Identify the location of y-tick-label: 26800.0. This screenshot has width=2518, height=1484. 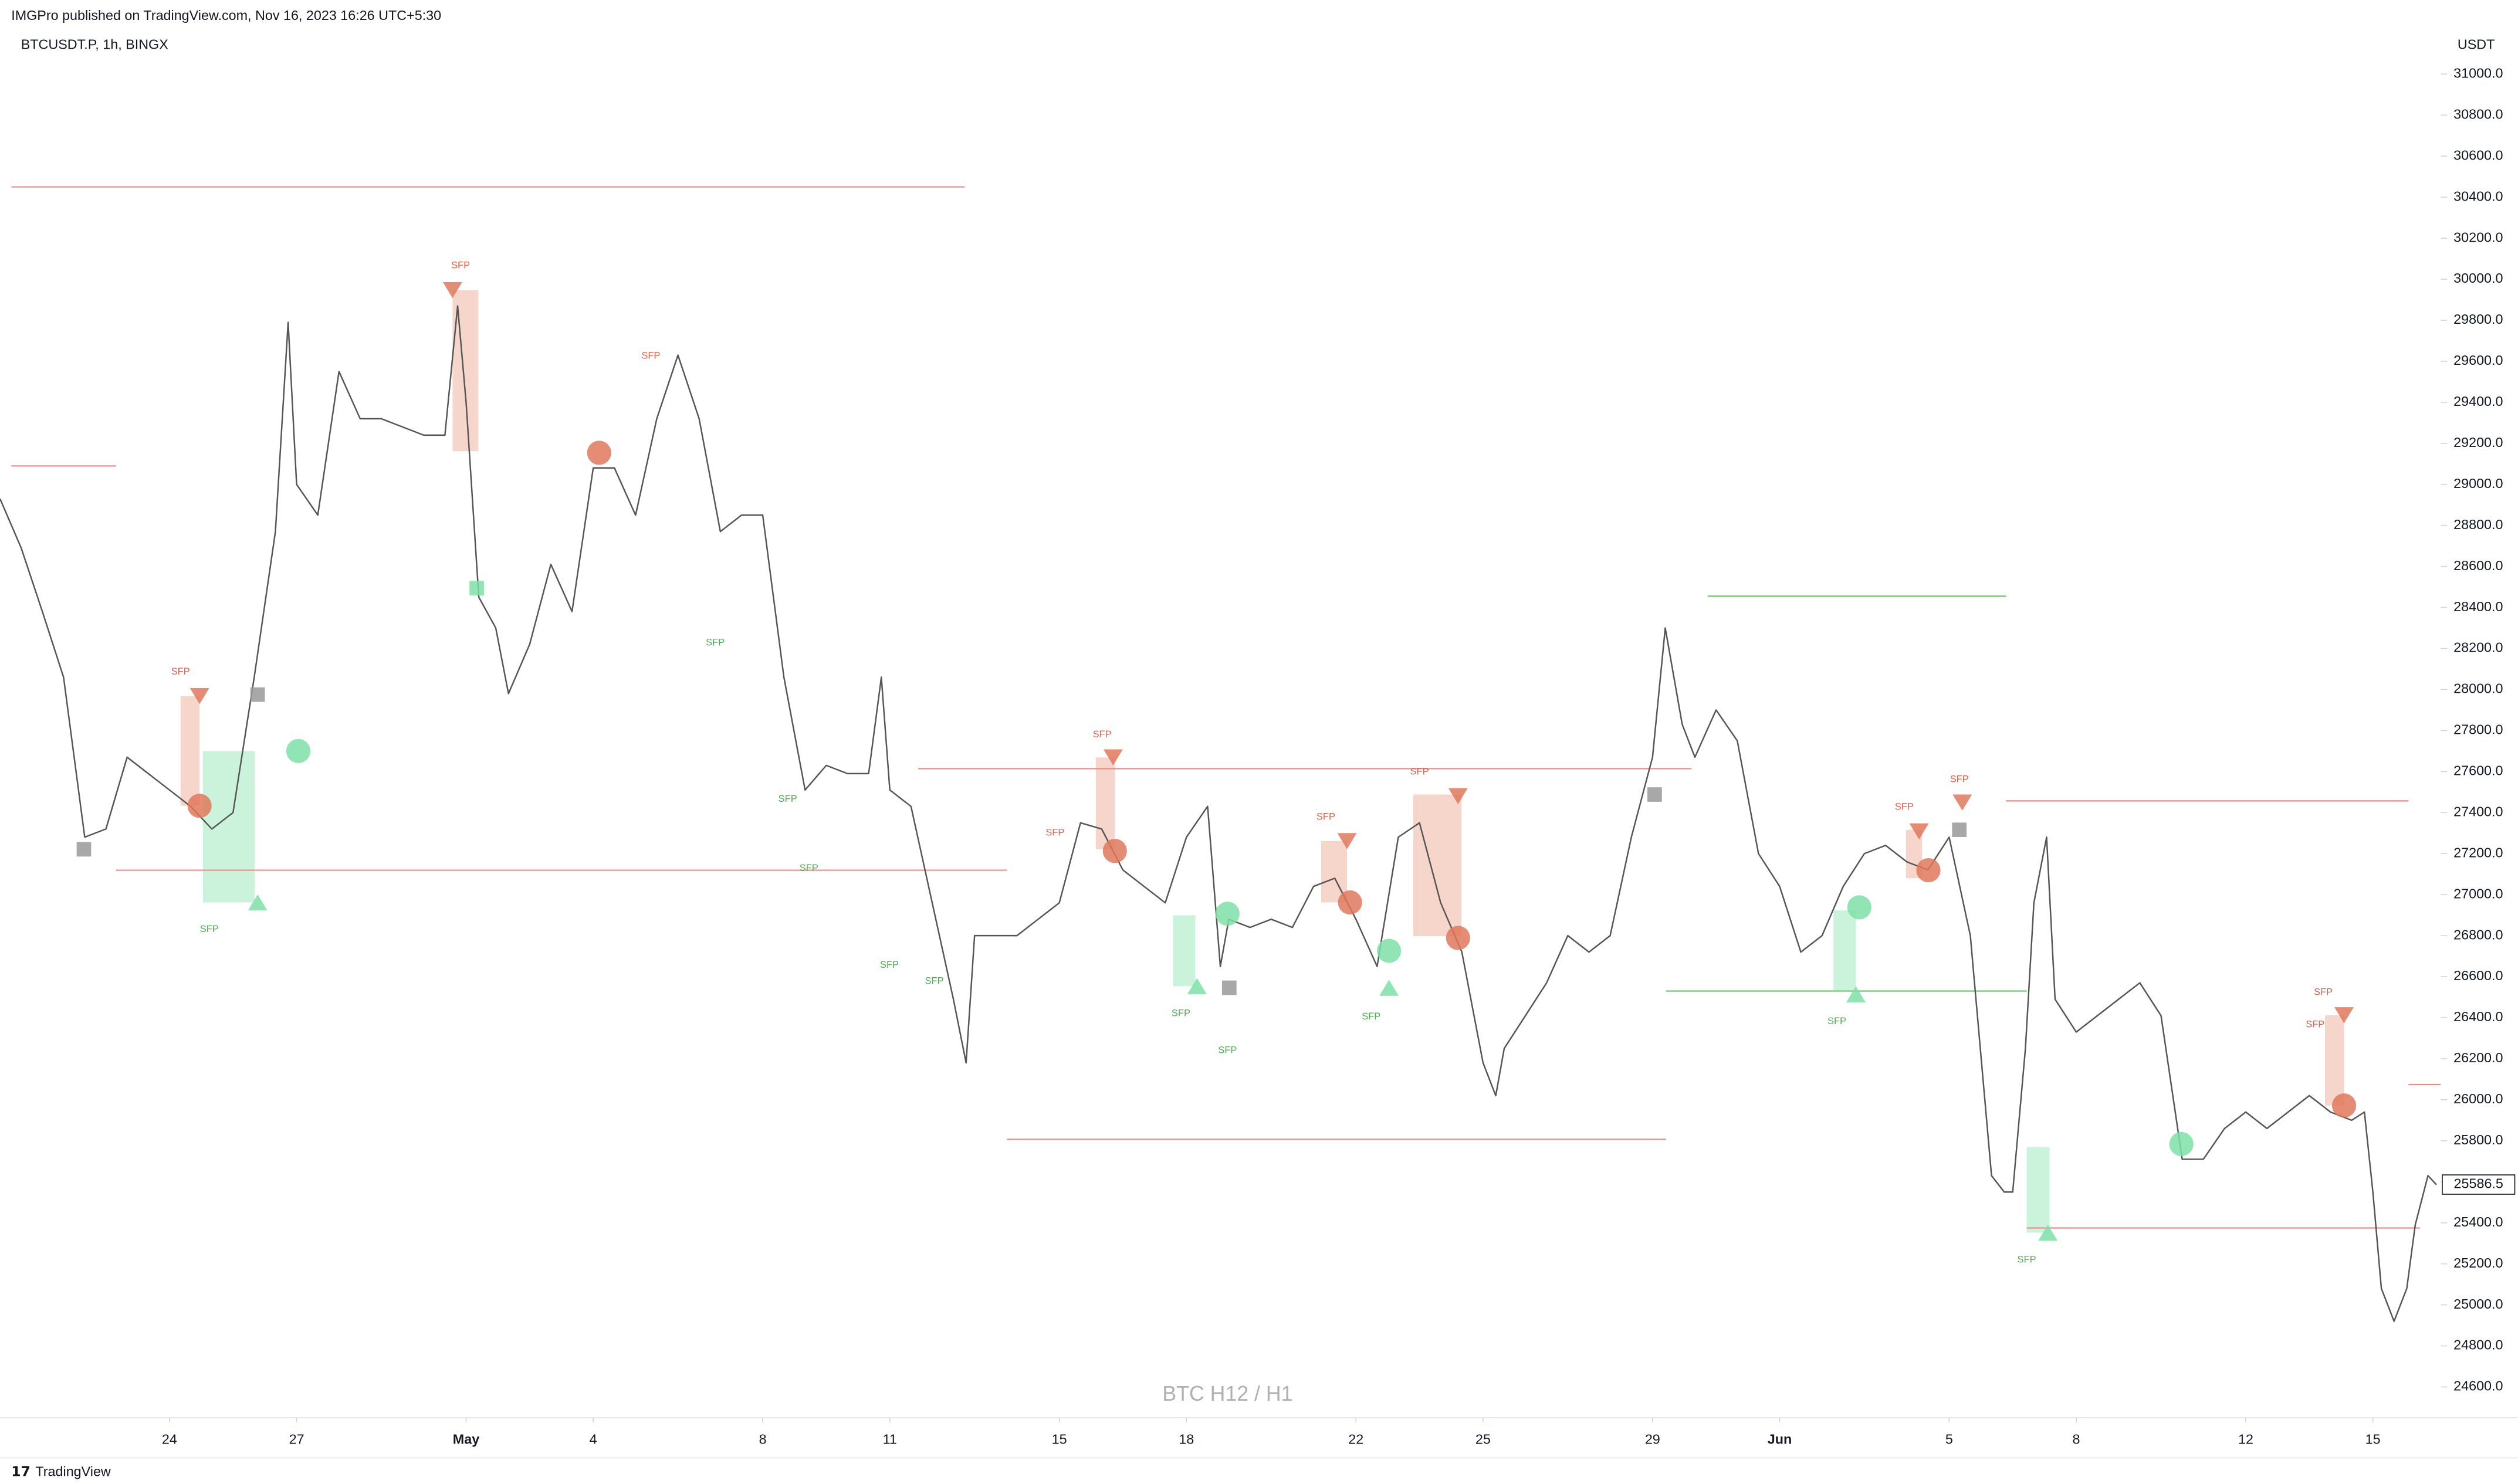
(2478, 935).